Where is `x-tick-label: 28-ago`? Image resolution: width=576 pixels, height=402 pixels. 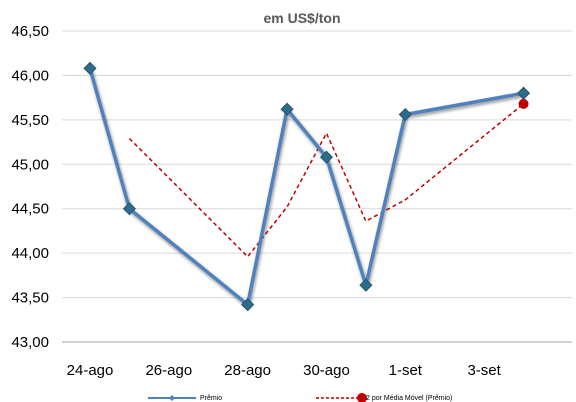
x-tick-label: 28-ago is located at coordinates (247, 370).